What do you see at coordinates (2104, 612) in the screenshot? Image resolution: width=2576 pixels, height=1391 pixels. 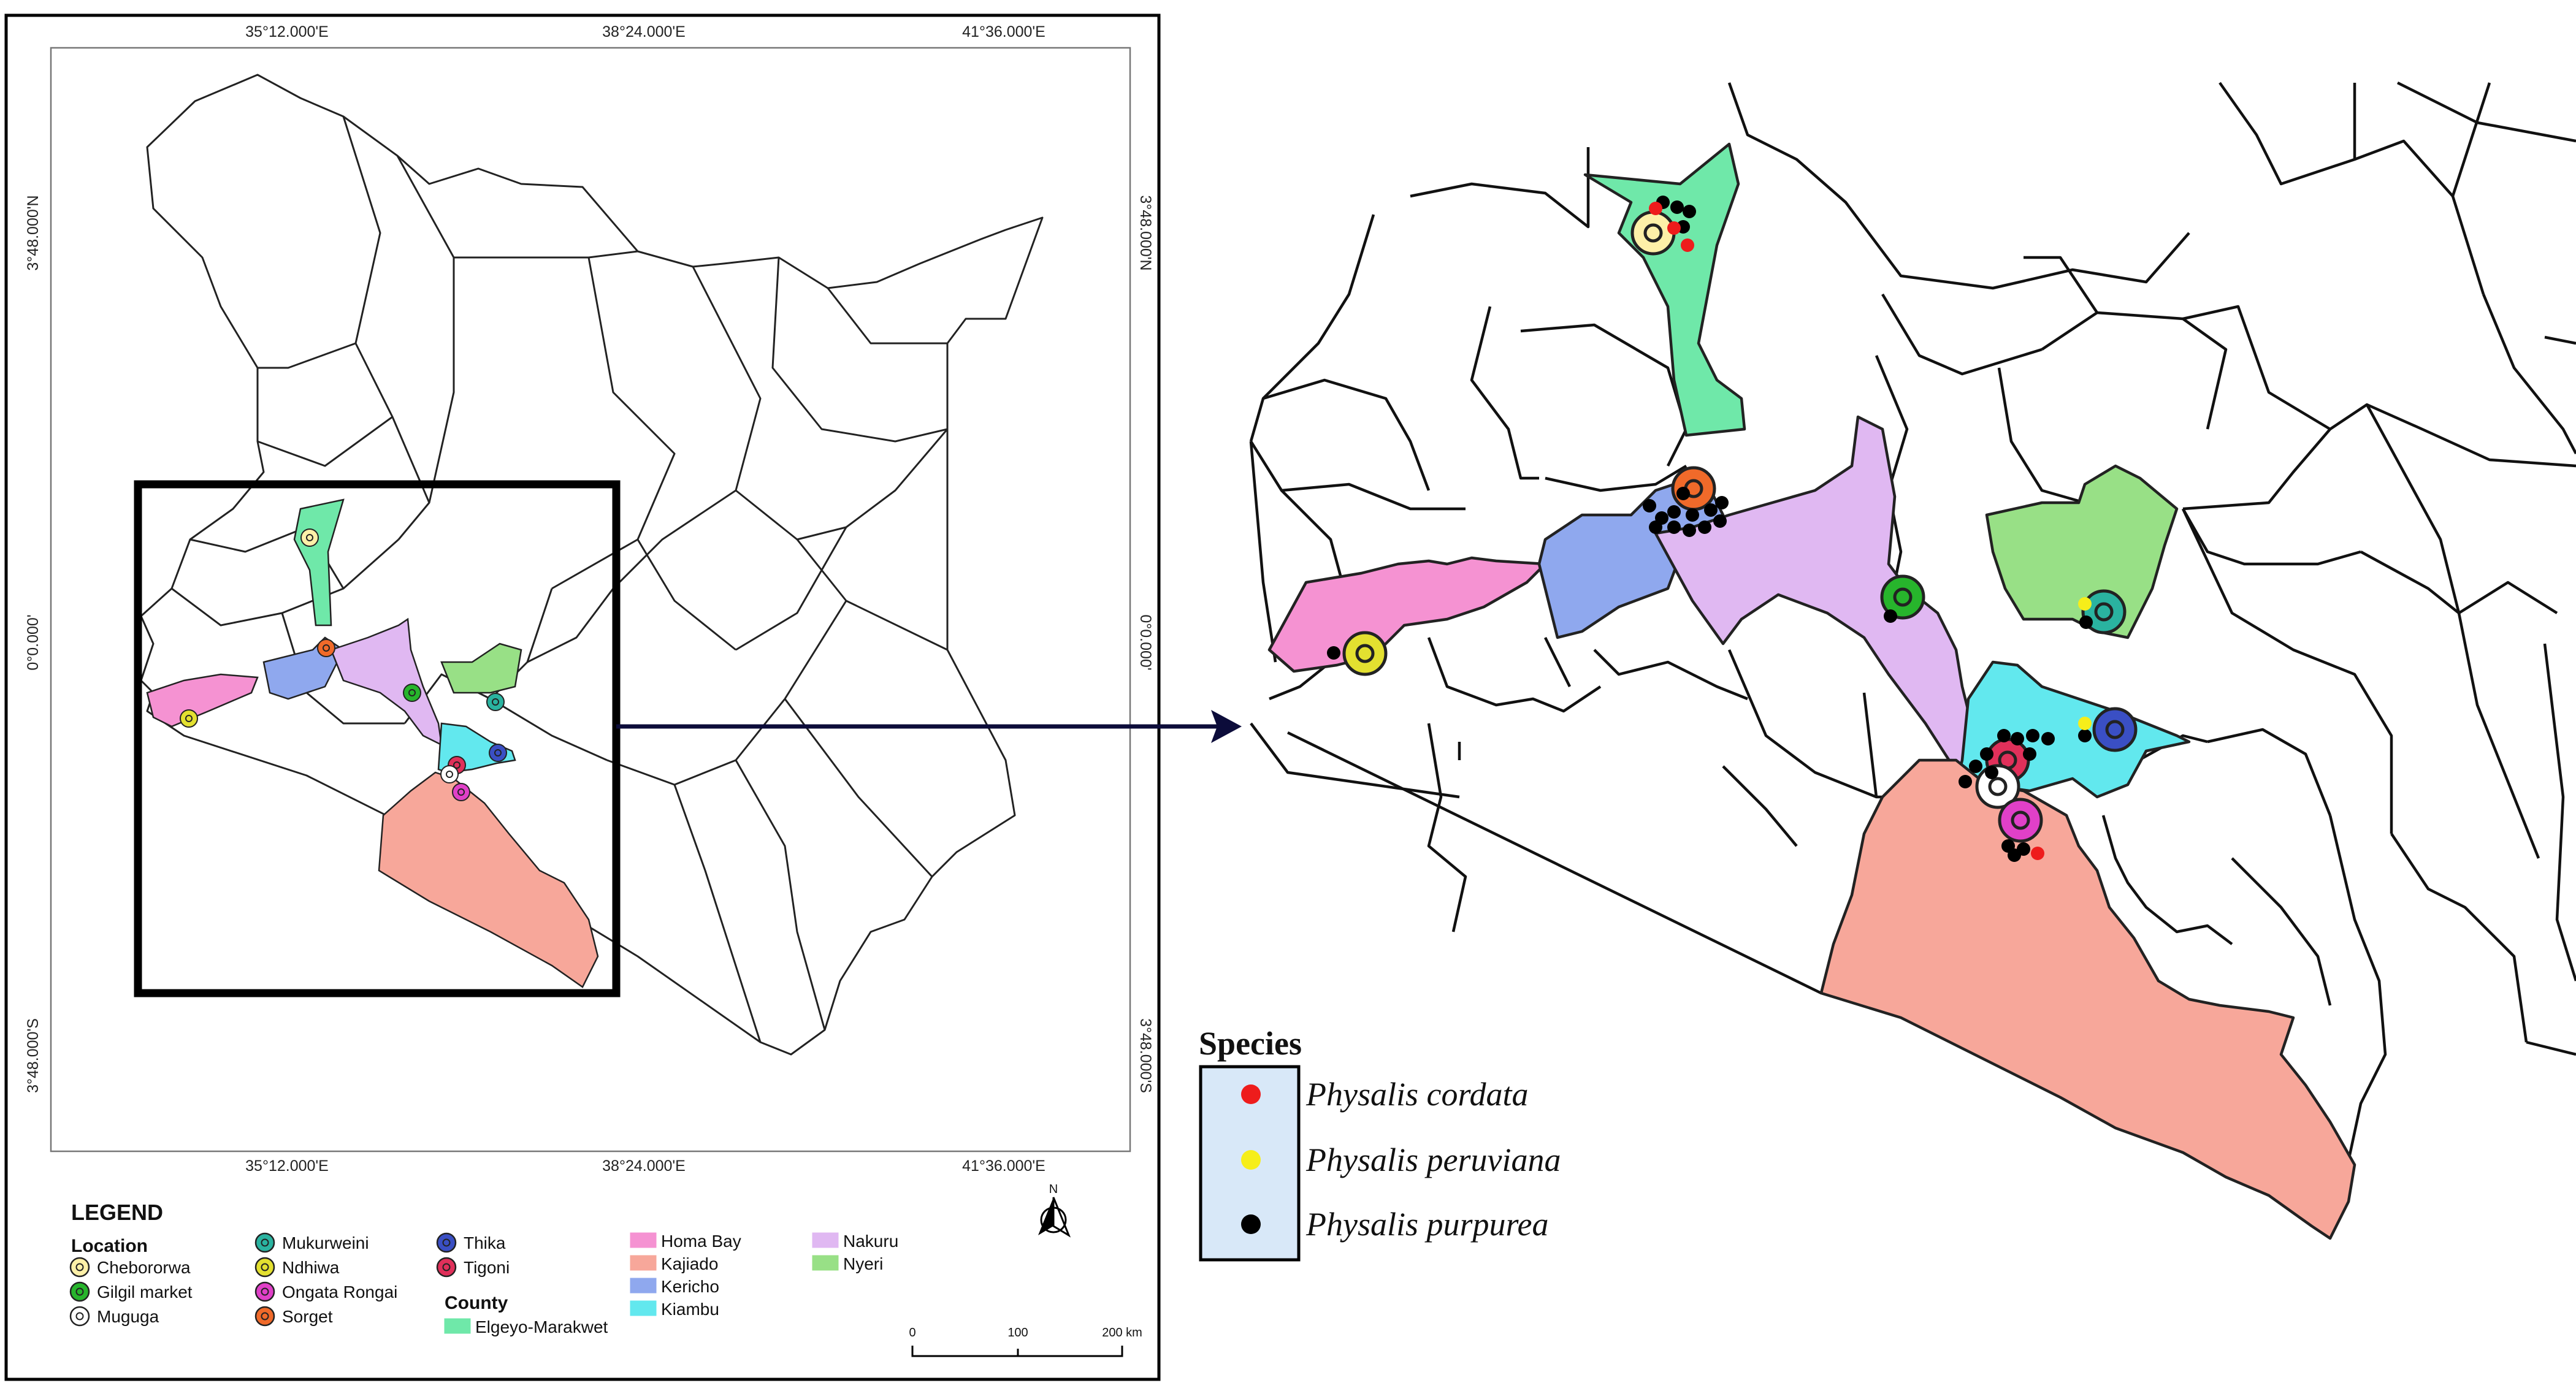 I see `right-marker-mukurweini` at bounding box center [2104, 612].